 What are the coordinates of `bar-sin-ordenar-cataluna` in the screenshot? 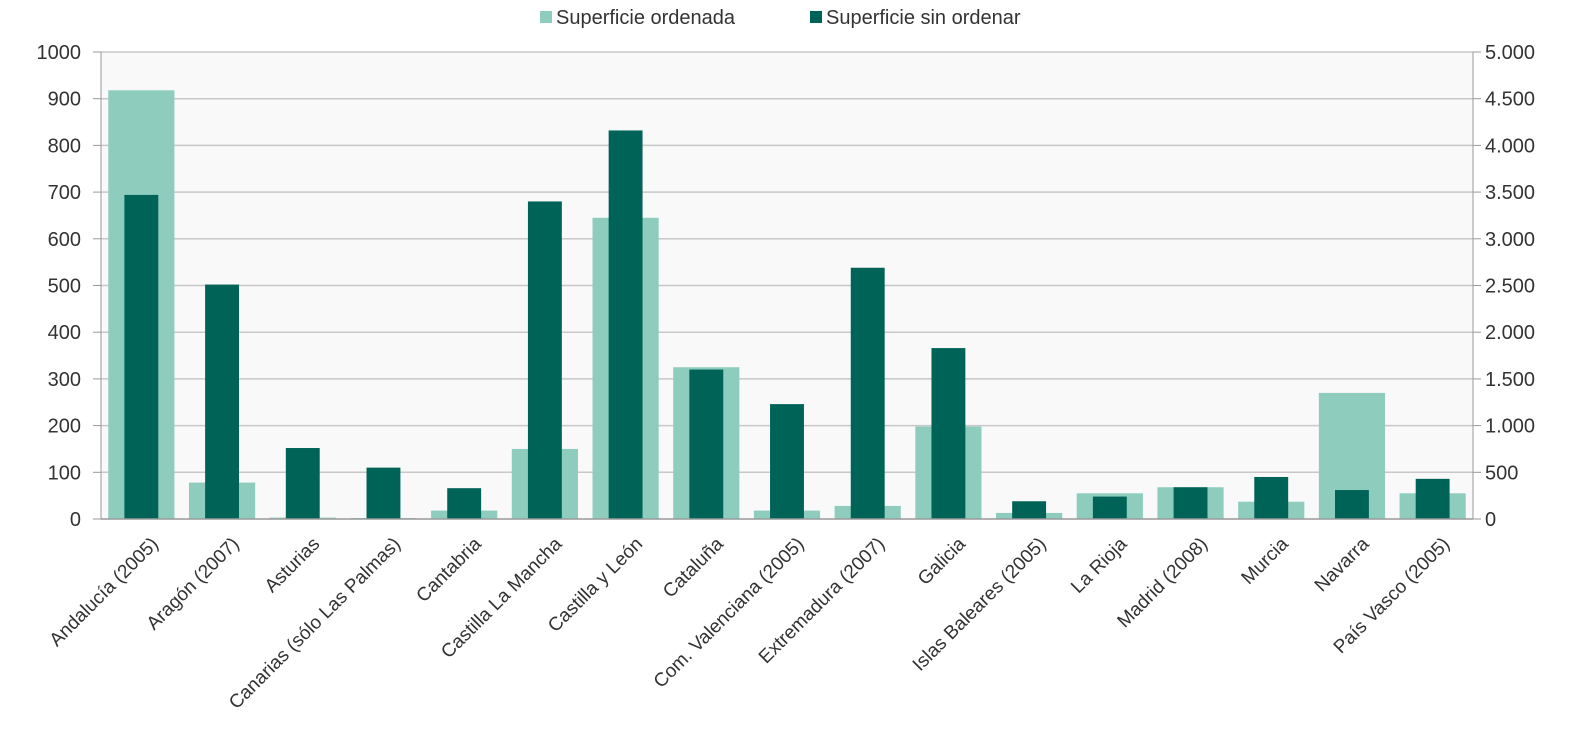 It's located at (706, 444).